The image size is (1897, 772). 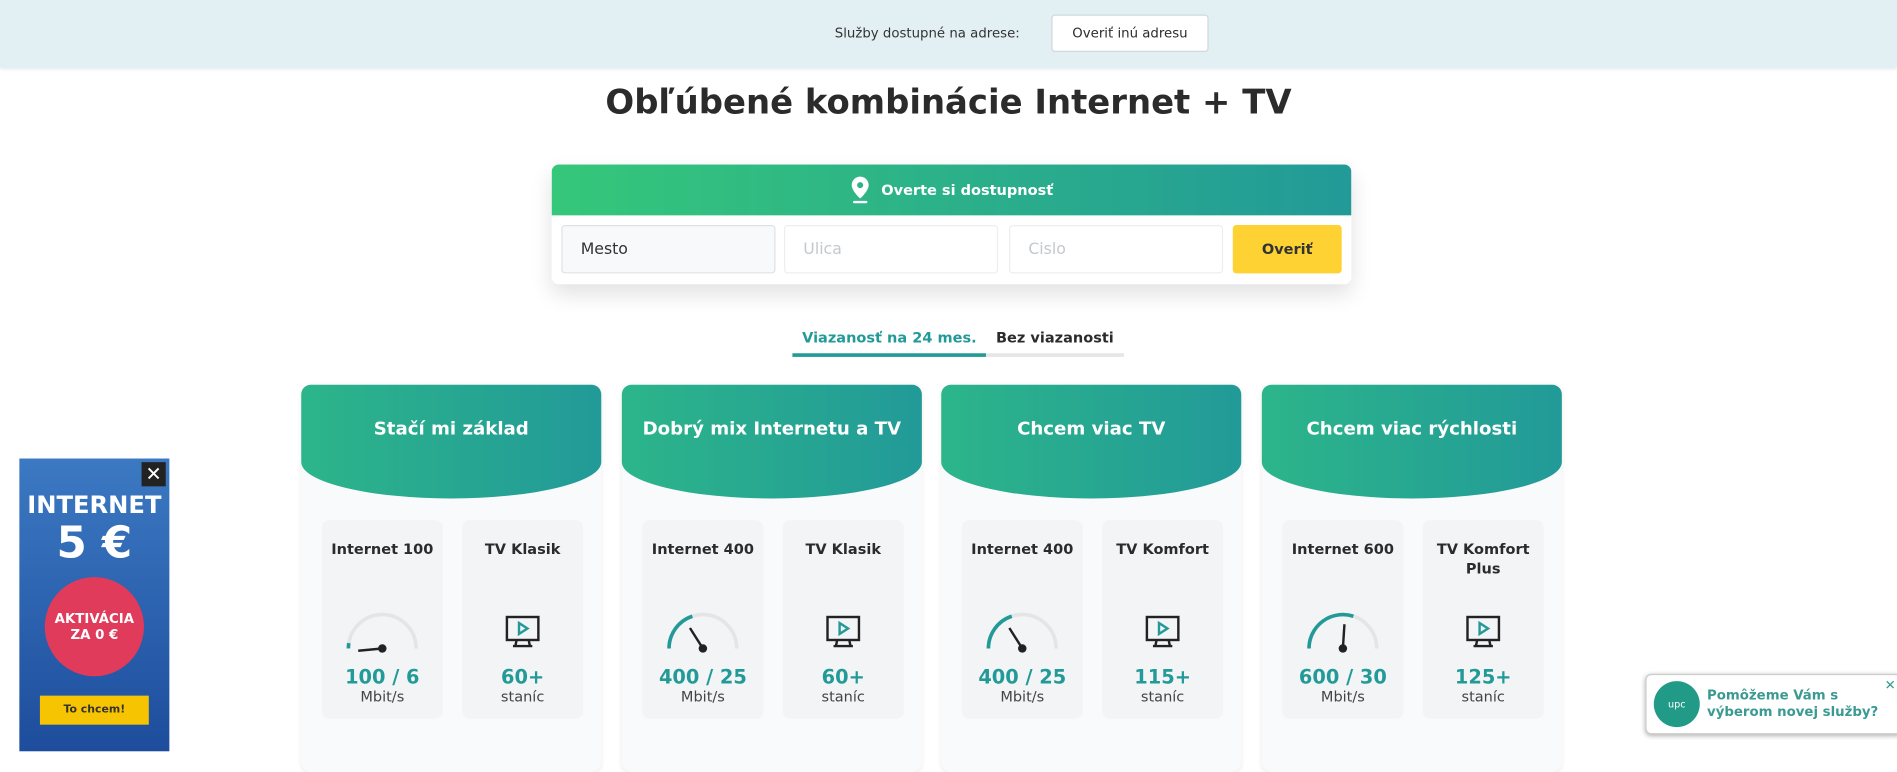 I want to click on card-title: Dobrý mix Internetu a TV, so click(x=772, y=442).